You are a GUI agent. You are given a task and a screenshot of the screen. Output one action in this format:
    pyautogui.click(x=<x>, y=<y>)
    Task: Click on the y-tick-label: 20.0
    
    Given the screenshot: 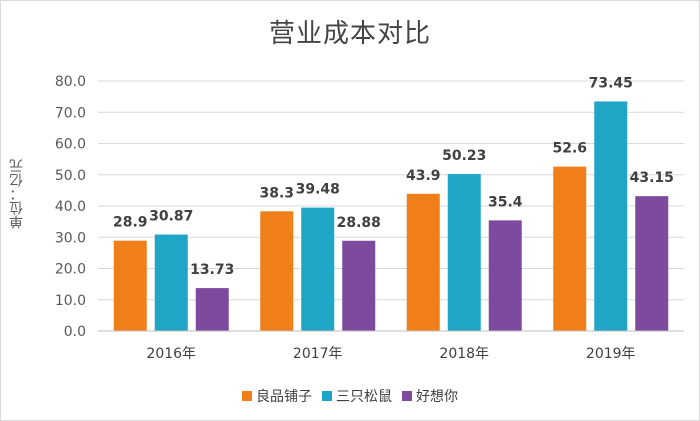 What is the action you would take?
    pyautogui.click(x=70, y=270)
    